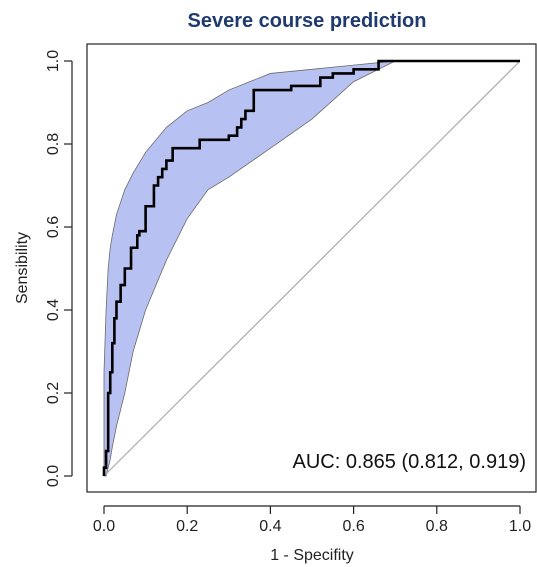 The width and height of the screenshot is (537, 567). Describe the element at coordinates (104, 526) in the screenshot. I see `x-tick-label: 0.0` at that location.